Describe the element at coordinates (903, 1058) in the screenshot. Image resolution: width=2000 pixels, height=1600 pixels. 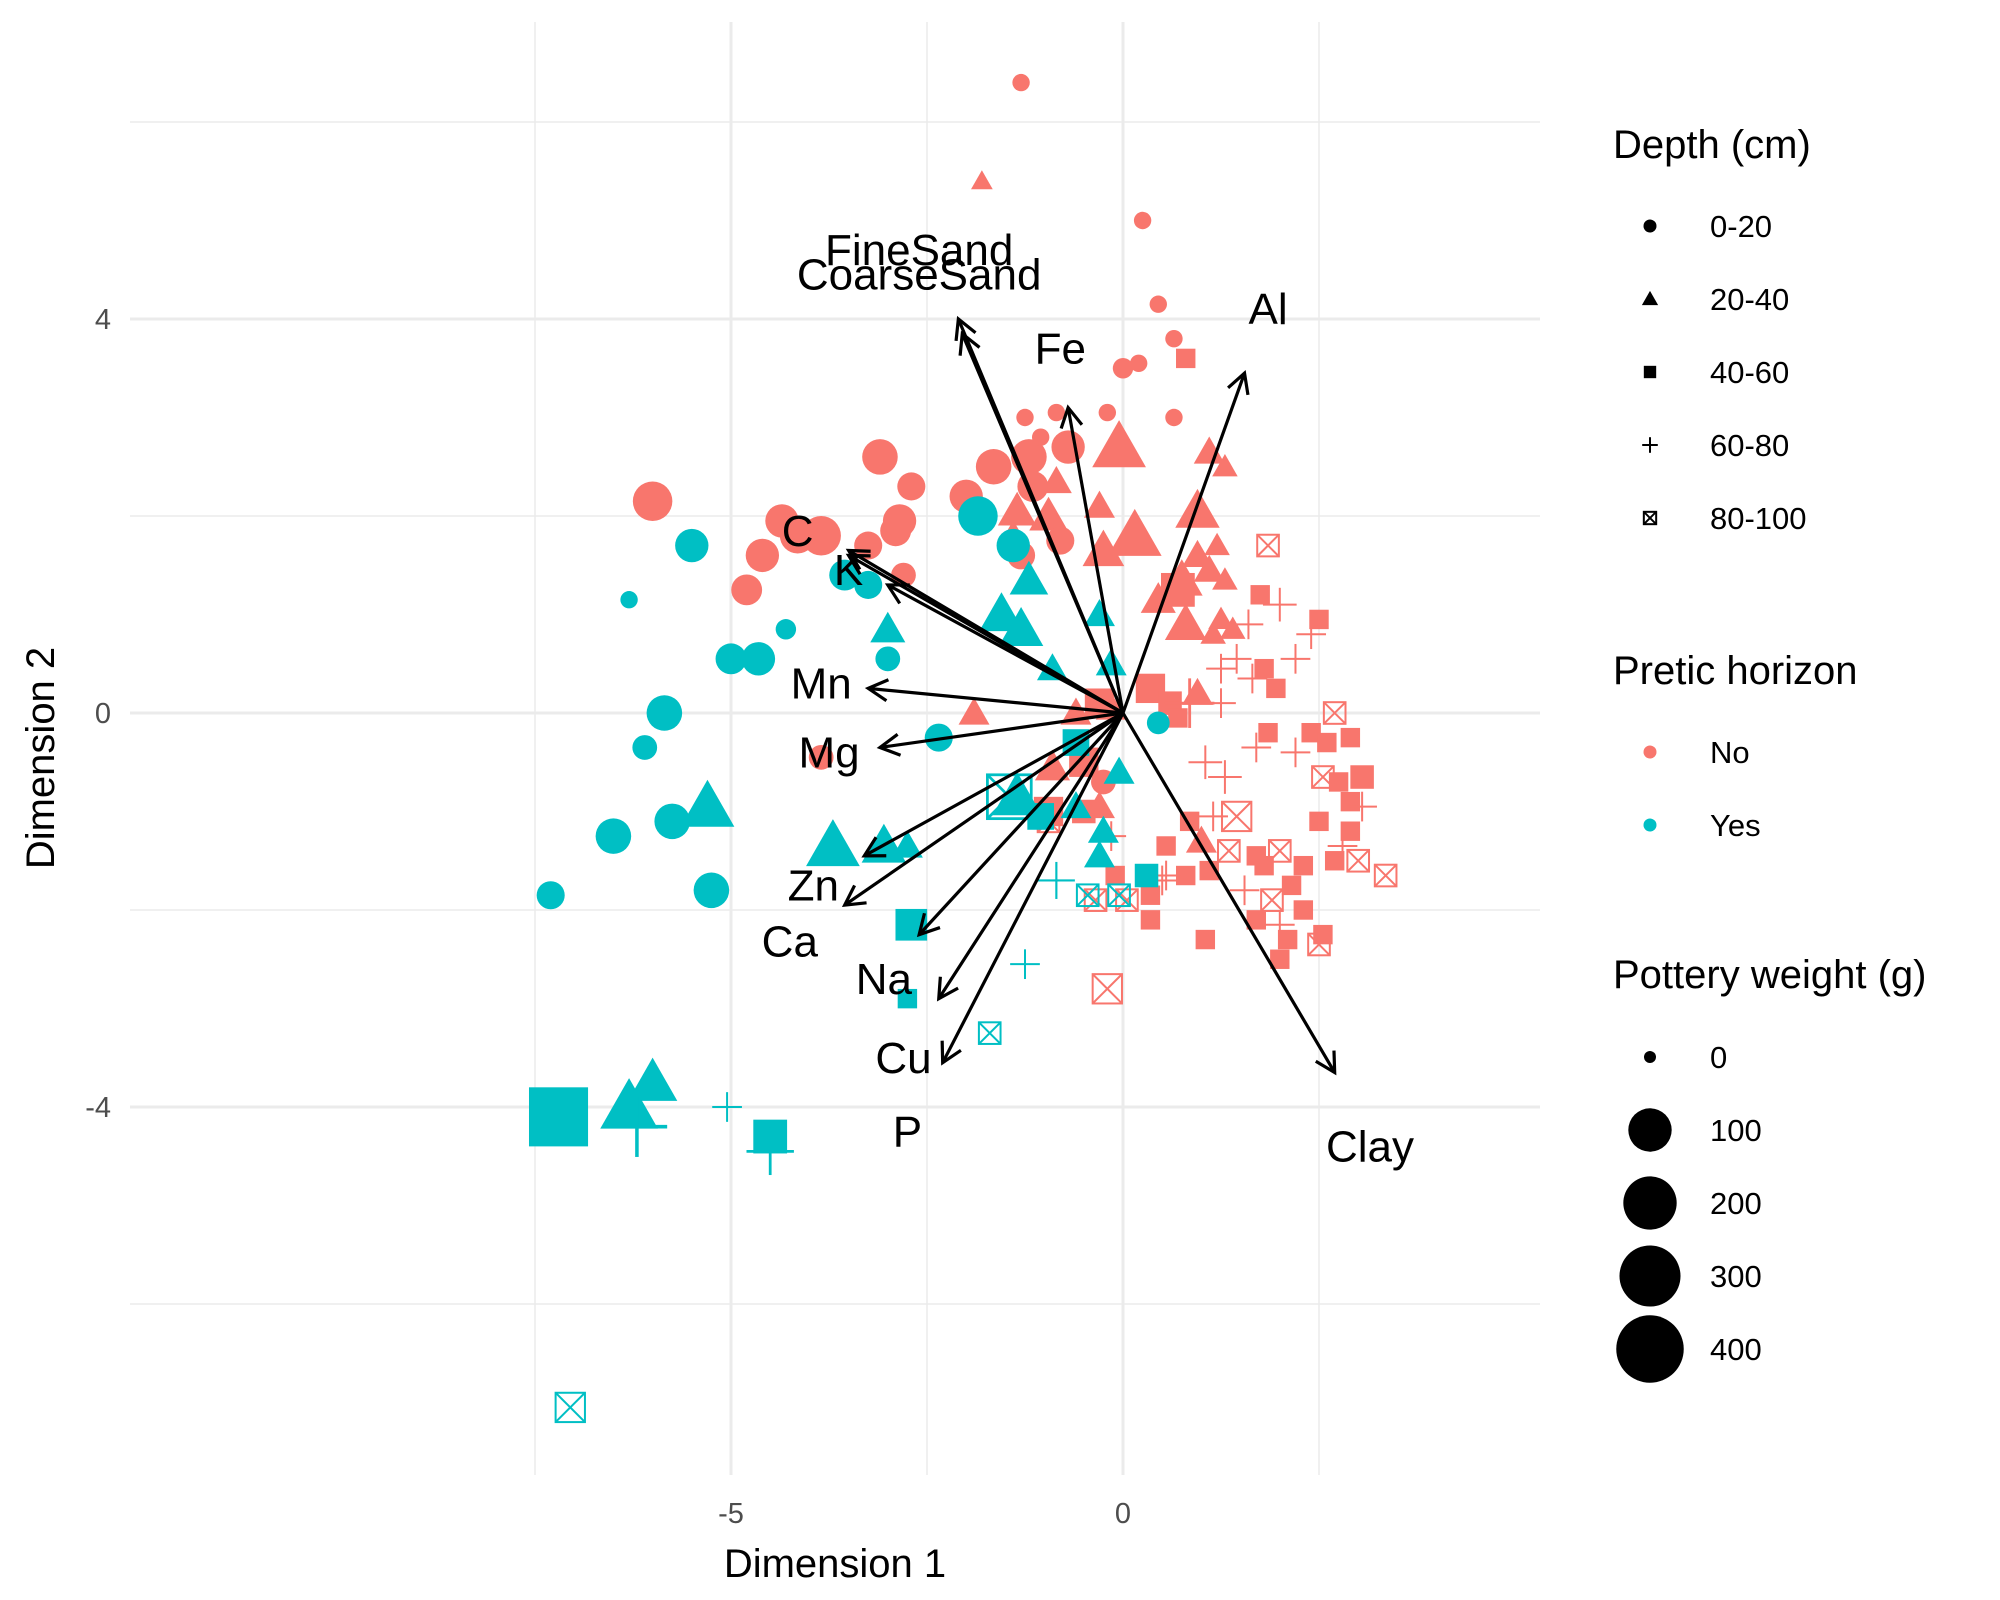
I see `arrow-label-cu: Cu` at that location.